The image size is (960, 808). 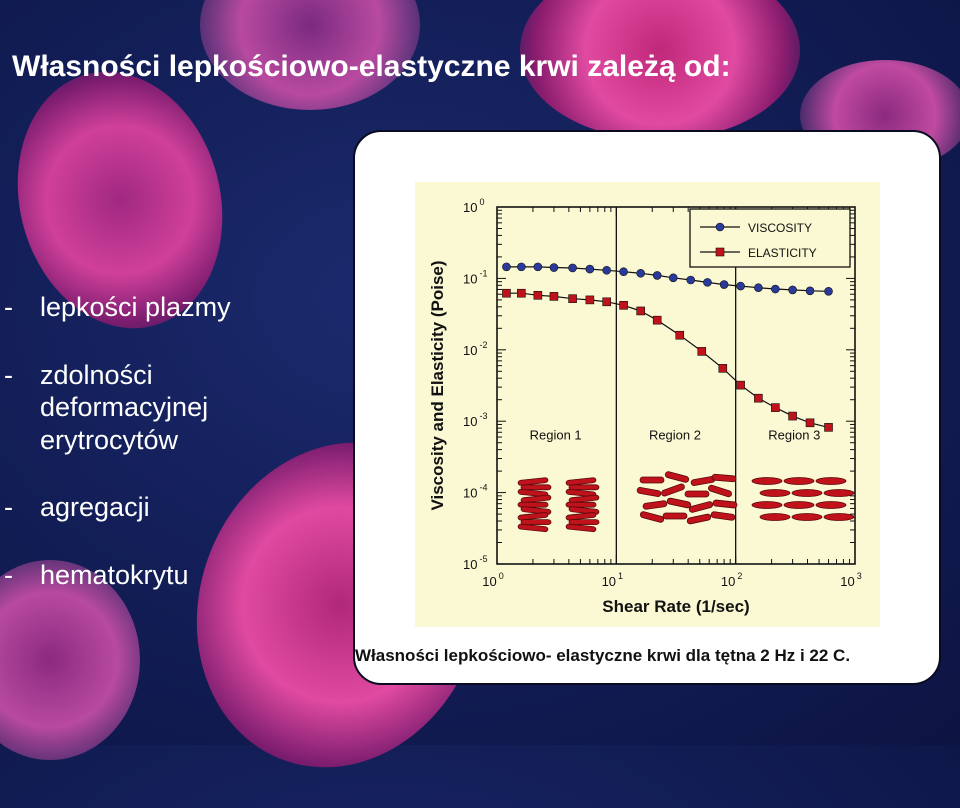 What do you see at coordinates (475, 349) in the screenshot?
I see `y-tick-label: 10 -2` at bounding box center [475, 349].